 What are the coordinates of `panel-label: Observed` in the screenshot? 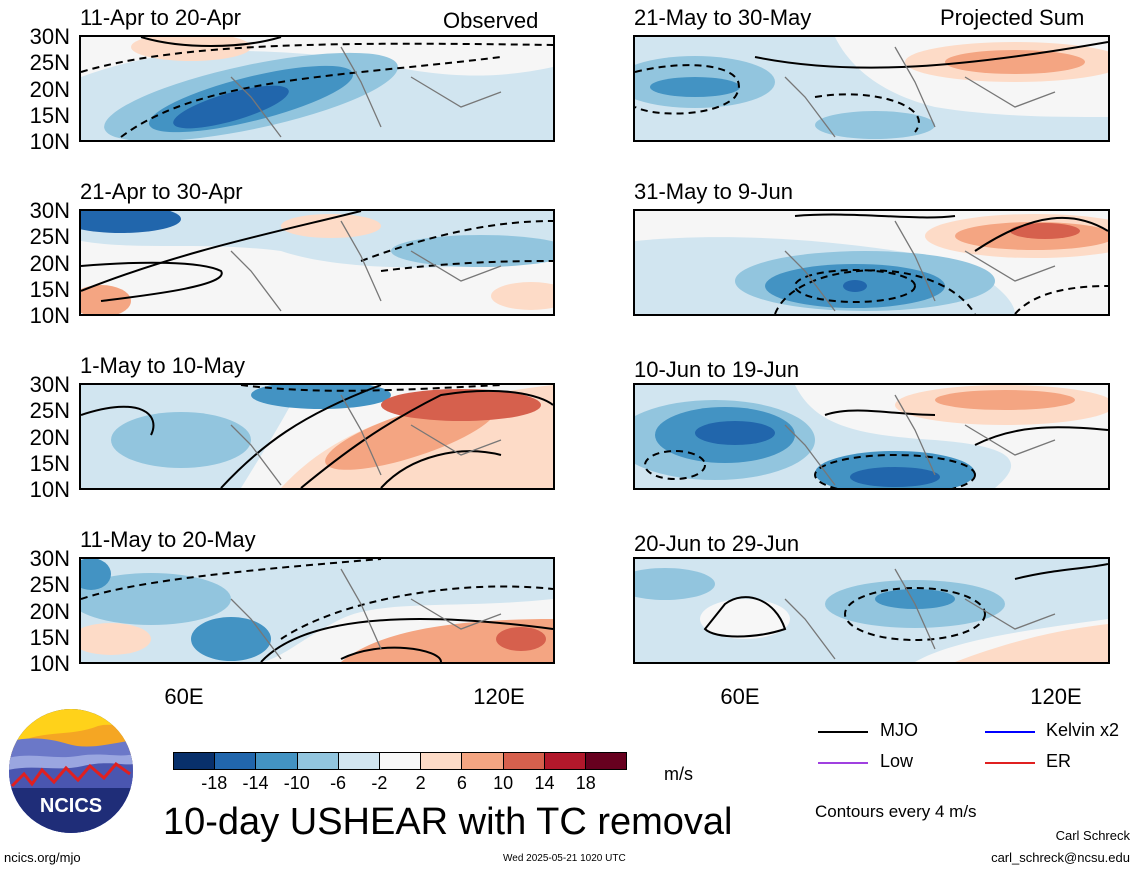 It's located at (491, 20).